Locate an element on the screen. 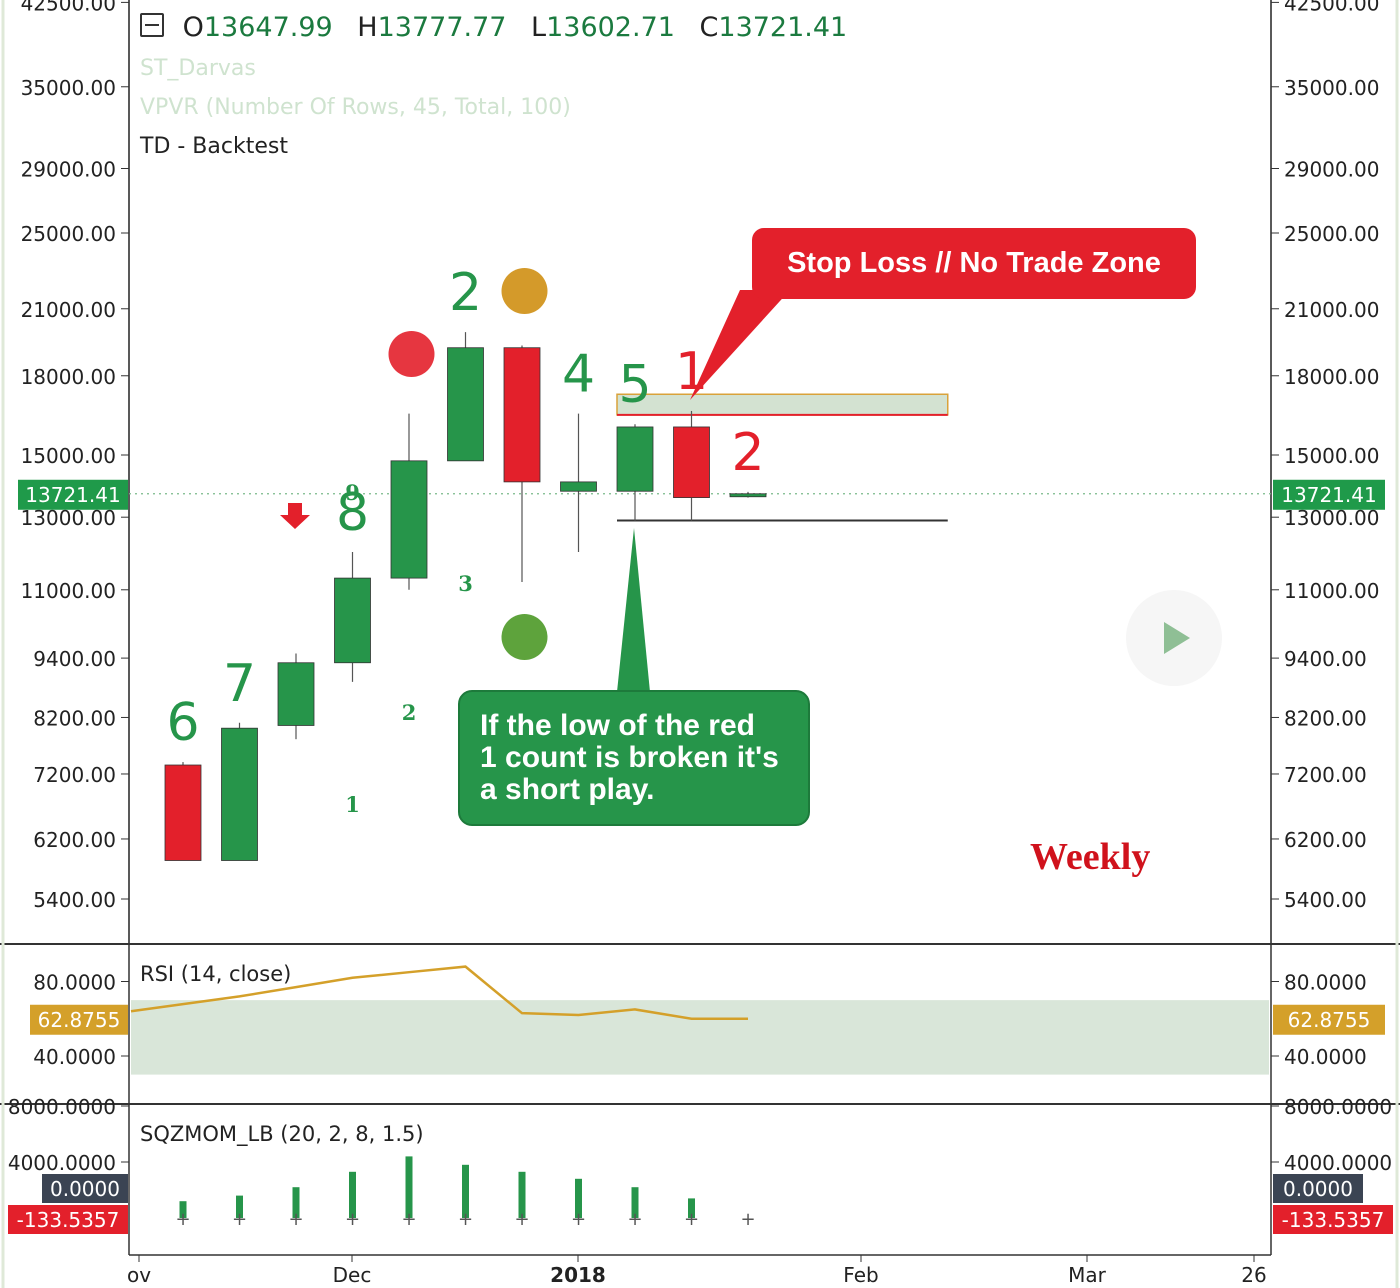 The image size is (1400, 1288). y-tick-label-right: 15000.00 is located at coordinates (1331, 456).